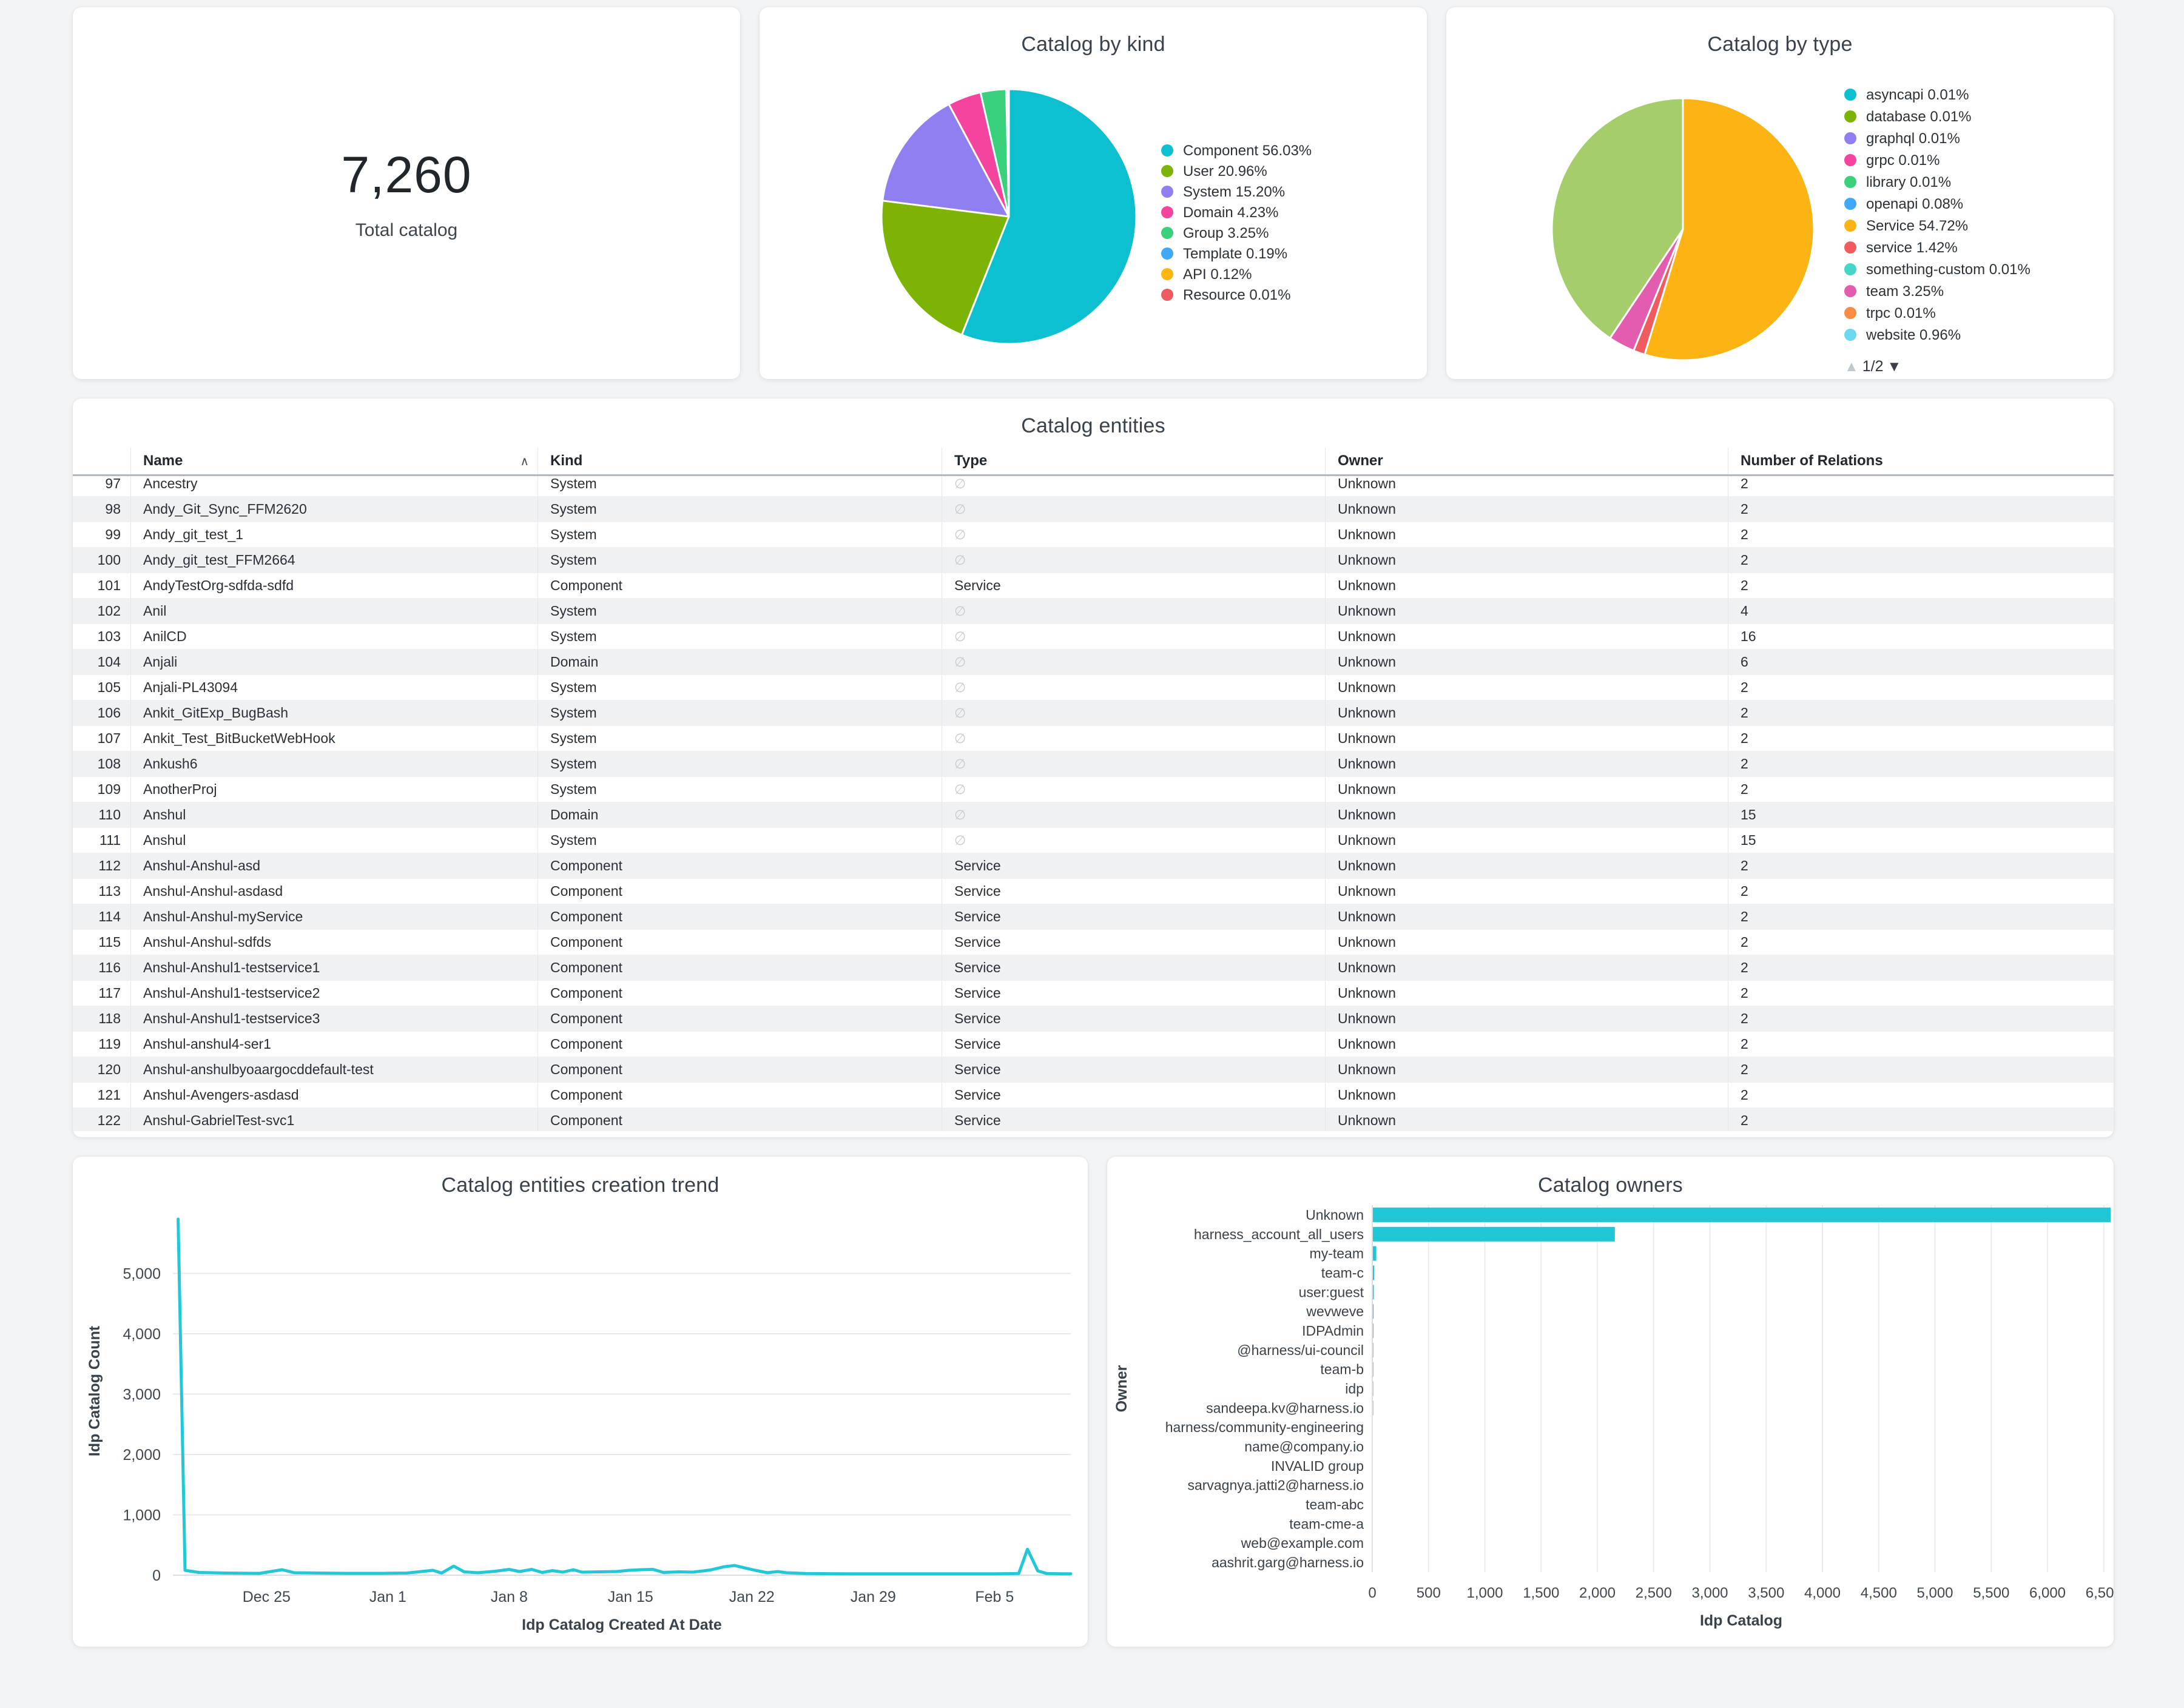  I want to click on legend-item-website: website 0.96%, so click(1937, 337).